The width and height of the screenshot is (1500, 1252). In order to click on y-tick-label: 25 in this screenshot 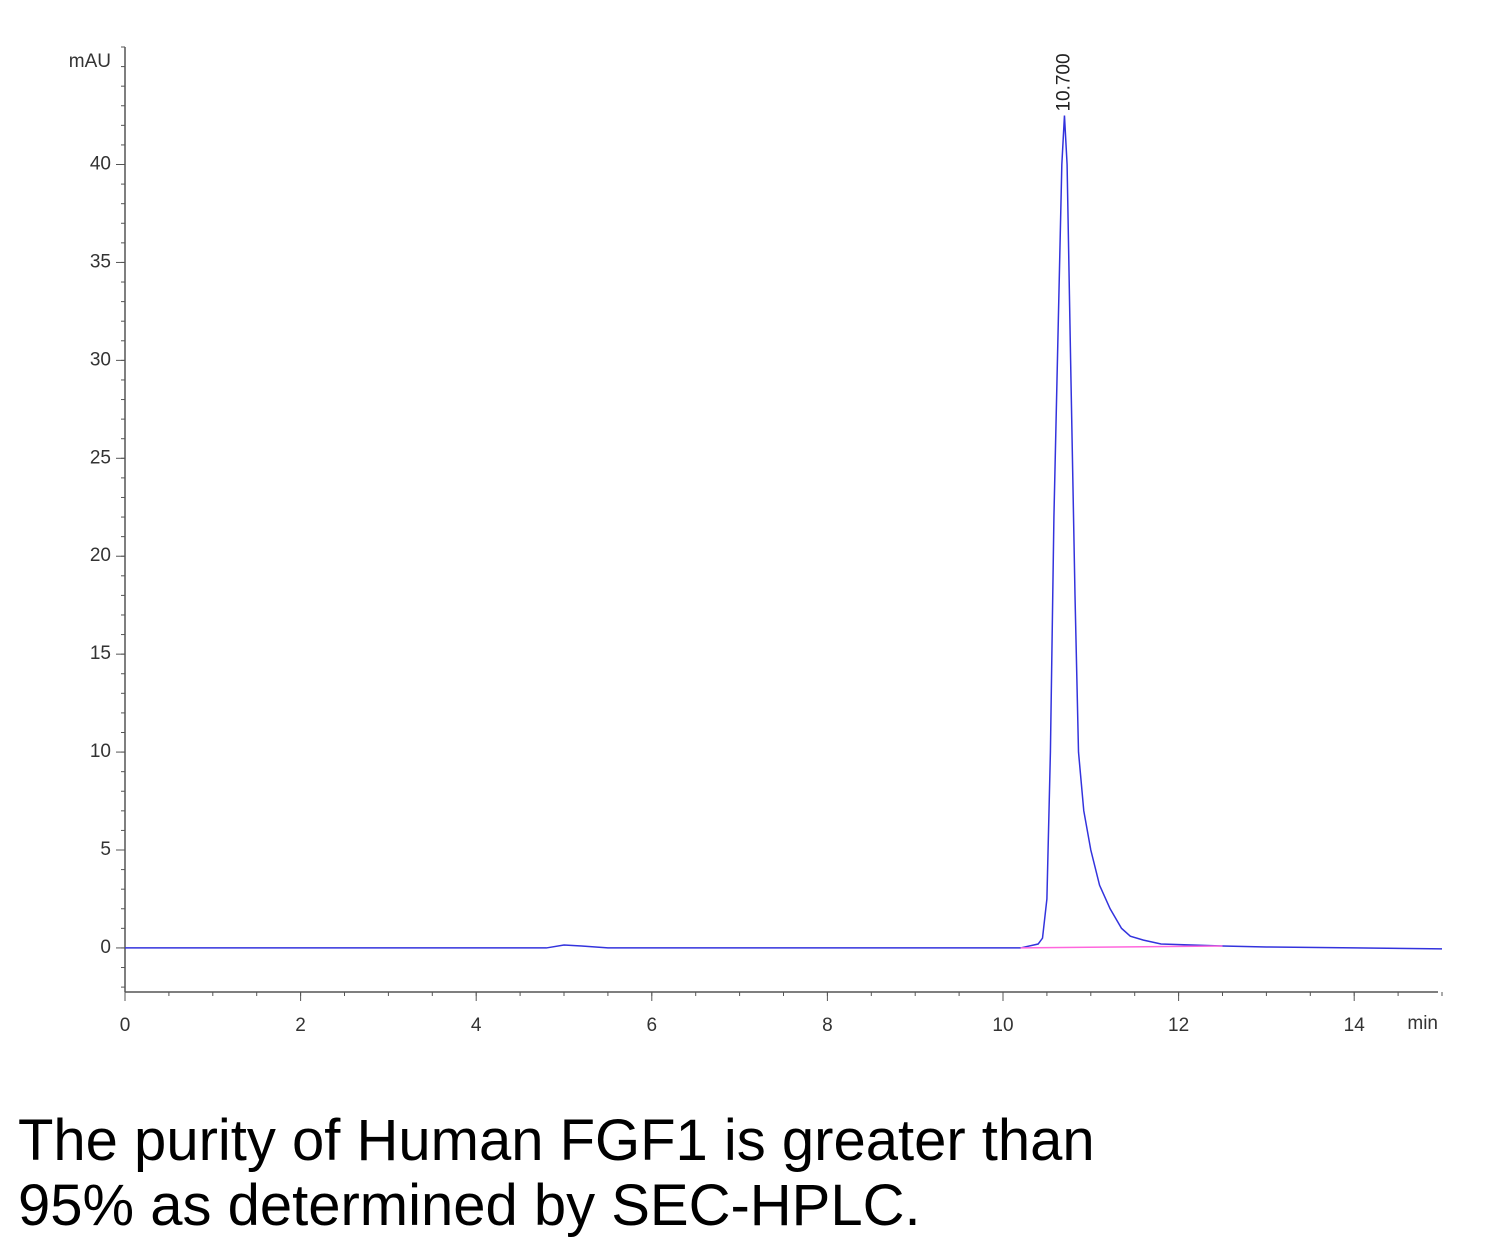, I will do `click(100, 457)`.